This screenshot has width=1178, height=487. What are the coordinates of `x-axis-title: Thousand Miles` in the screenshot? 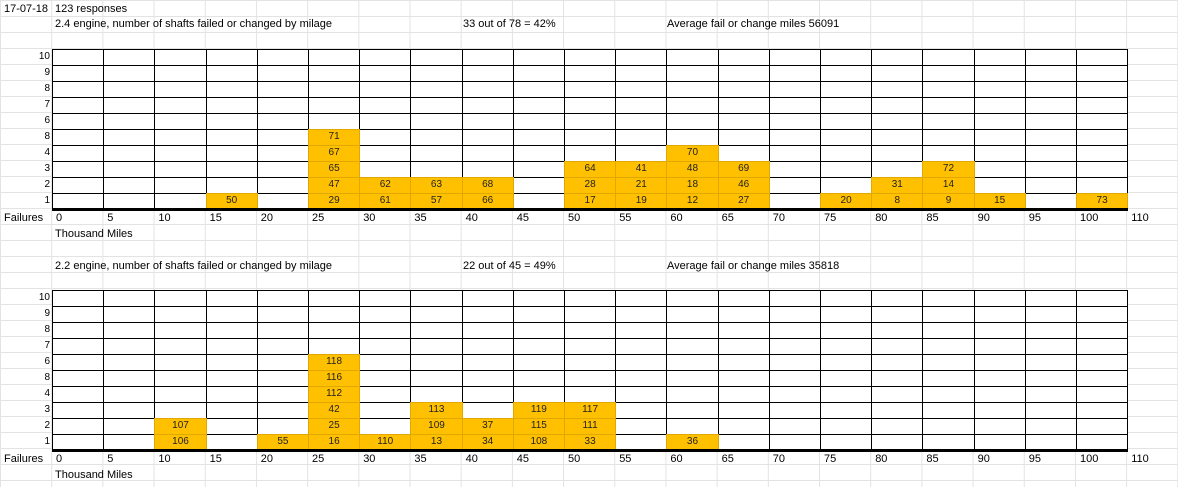 It's located at (94, 475).